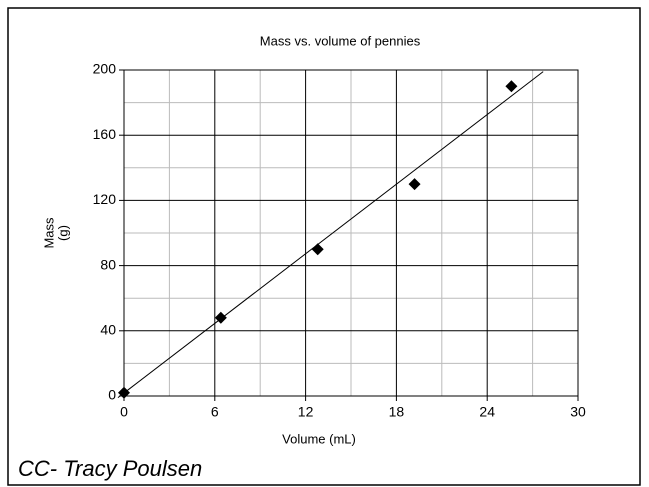  Describe the element at coordinates (306, 412) in the screenshot. I see `x-tick-label: 12` at that location.